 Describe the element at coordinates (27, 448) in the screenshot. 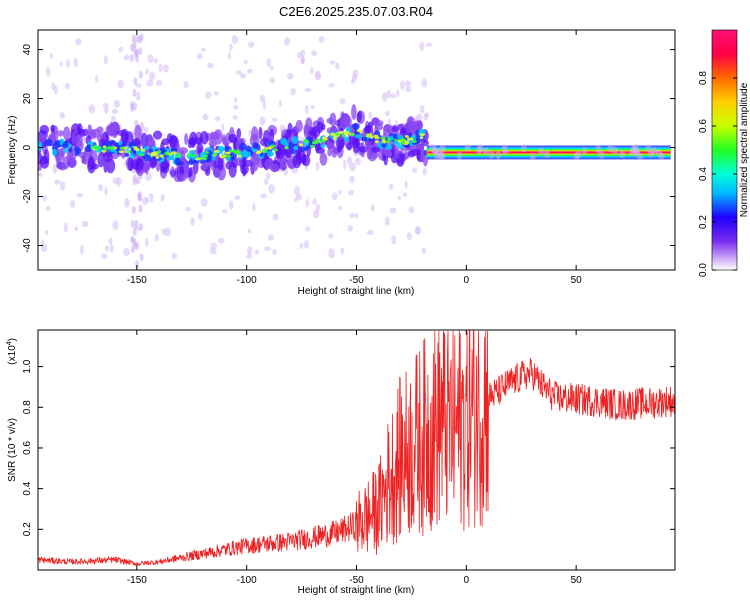

I see `y-tick-label: 0.6` at that location.